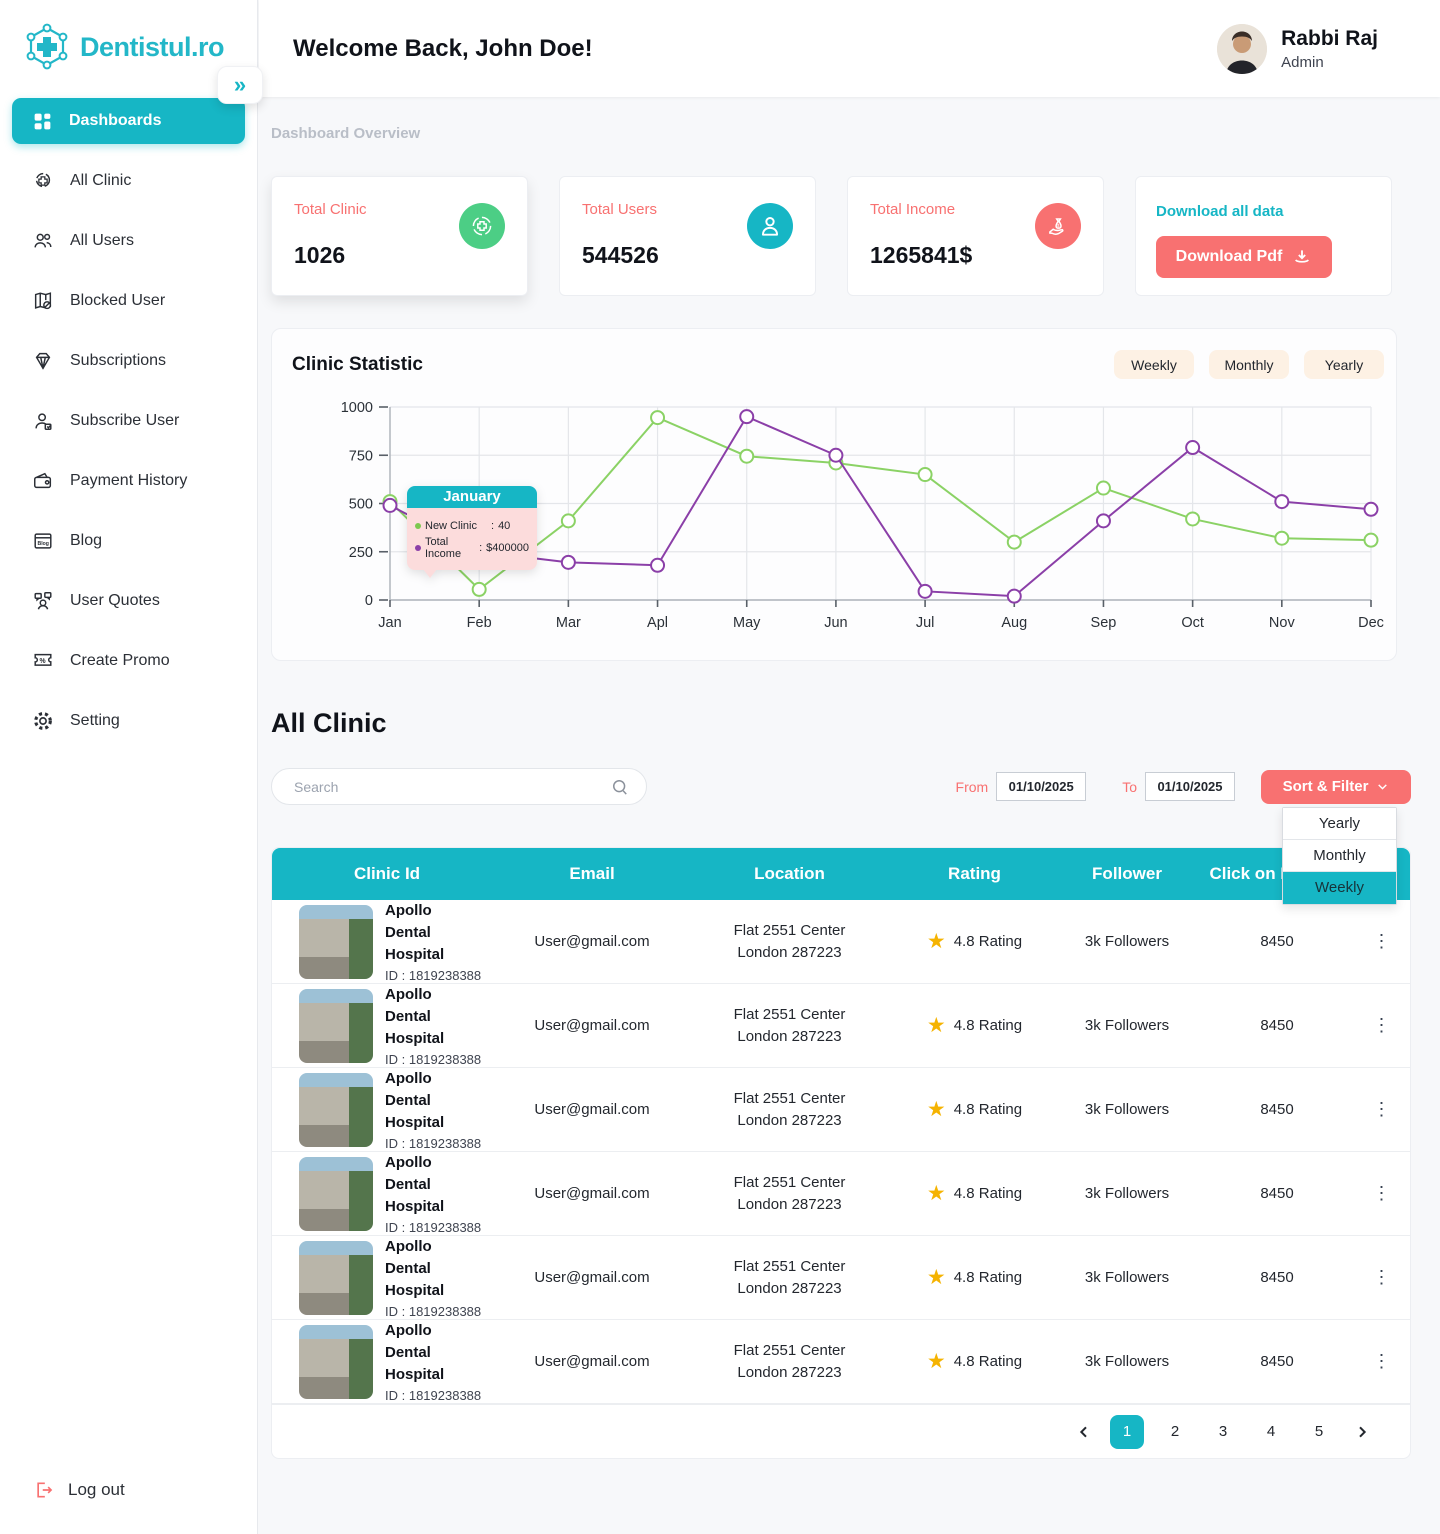 The height and width of the screenshot is (1534, 1440). I want to click on date-filter-group: From To, so click(1095, 786).